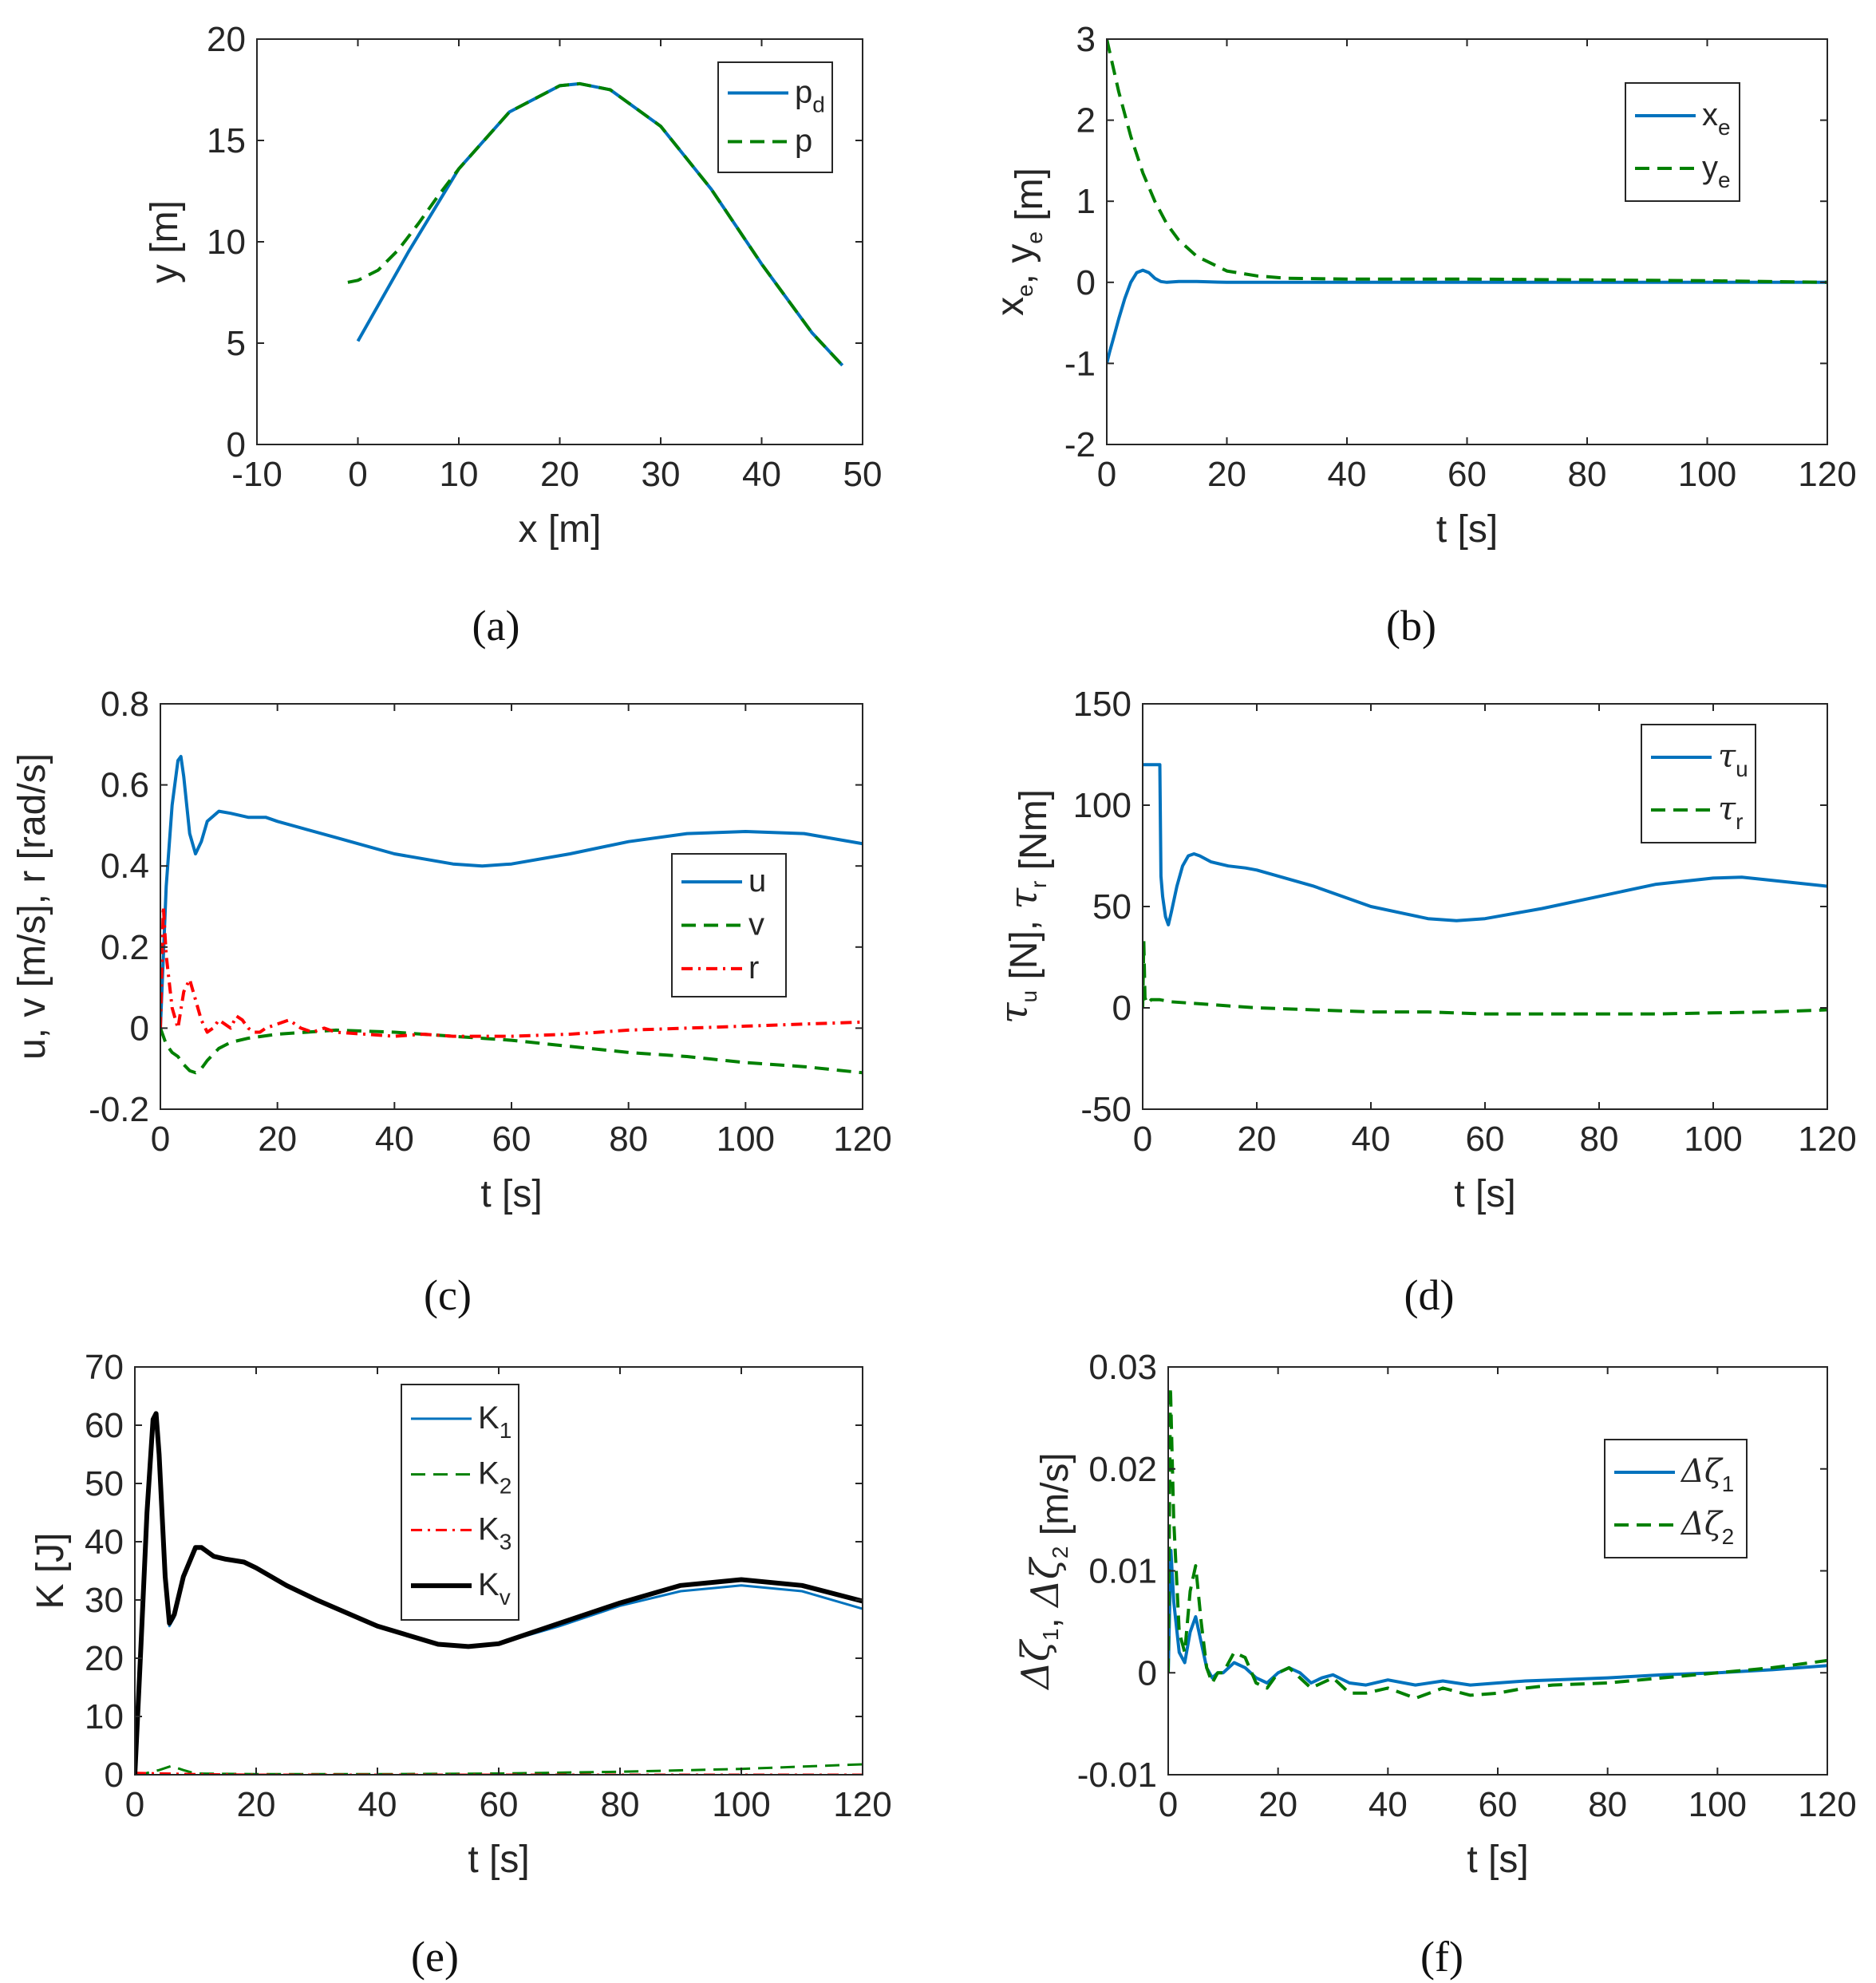 This screenshot has height=1983, width=1876. Describe the element at coordinates (1102, 805) in the screenshot. I see `y-tick-label: 100` at that location.